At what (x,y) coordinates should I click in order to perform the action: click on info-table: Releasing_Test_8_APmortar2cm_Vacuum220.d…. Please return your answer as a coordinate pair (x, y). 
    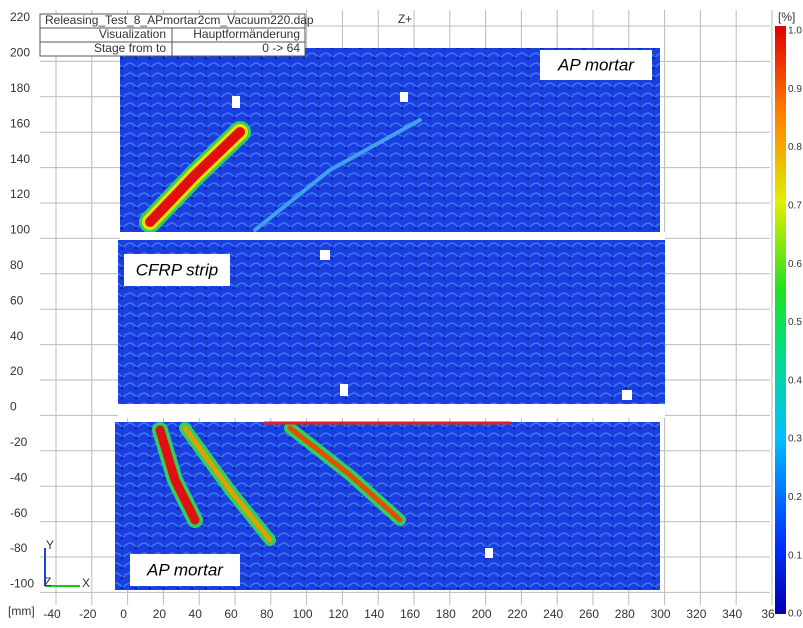
    Looking at the image, I should click on (176, 35).